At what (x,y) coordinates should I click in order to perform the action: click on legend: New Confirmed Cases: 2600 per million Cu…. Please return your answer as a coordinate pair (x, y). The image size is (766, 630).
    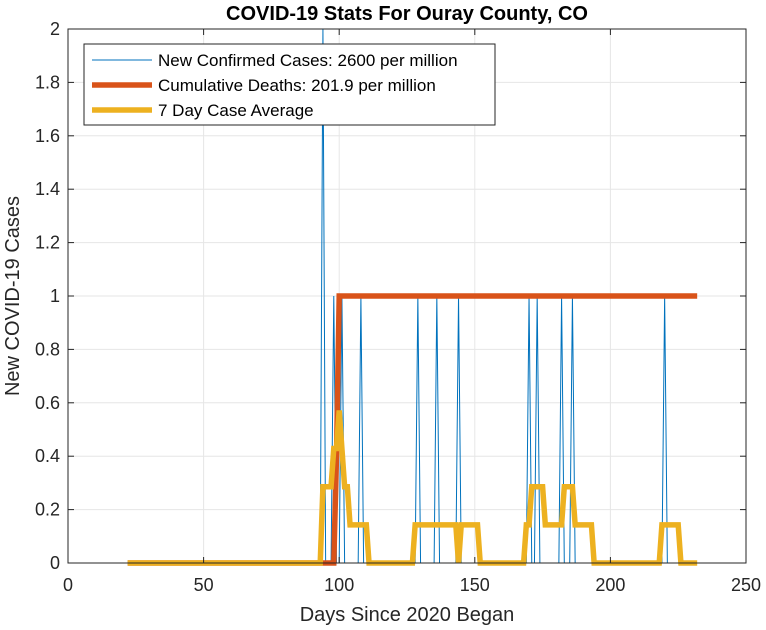
    Looking at the image, I should click on (289, 84).